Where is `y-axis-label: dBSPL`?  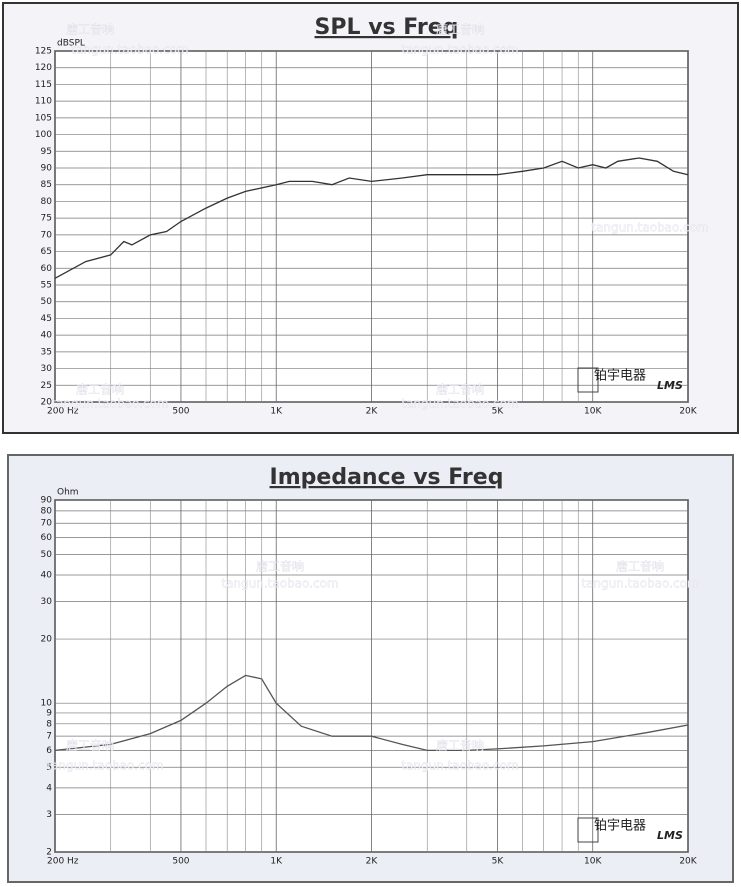 y-axis-label: dBSPL is located at coordinates (71, 44).